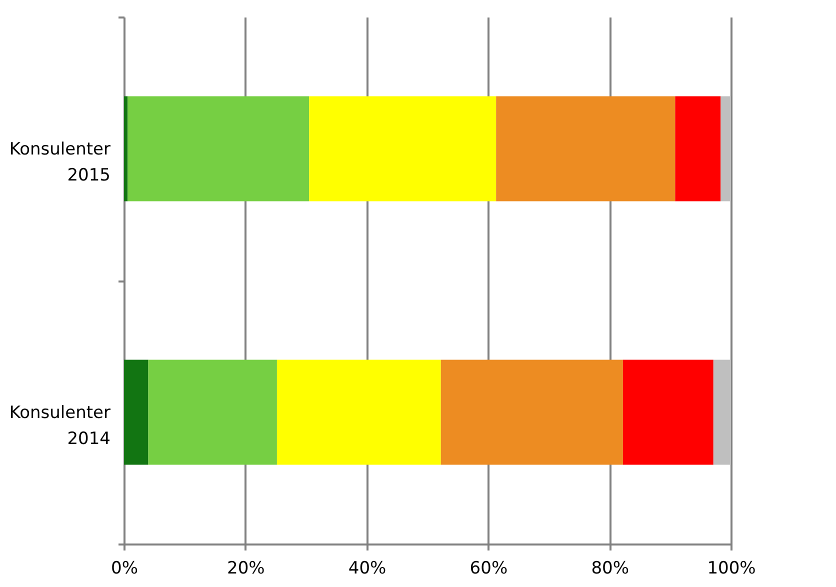 This screenshot has height=587, width=836. Describe the element at coordinates (610, 568) in the screenshot. I see `x-tick-label: 80%` at that location.